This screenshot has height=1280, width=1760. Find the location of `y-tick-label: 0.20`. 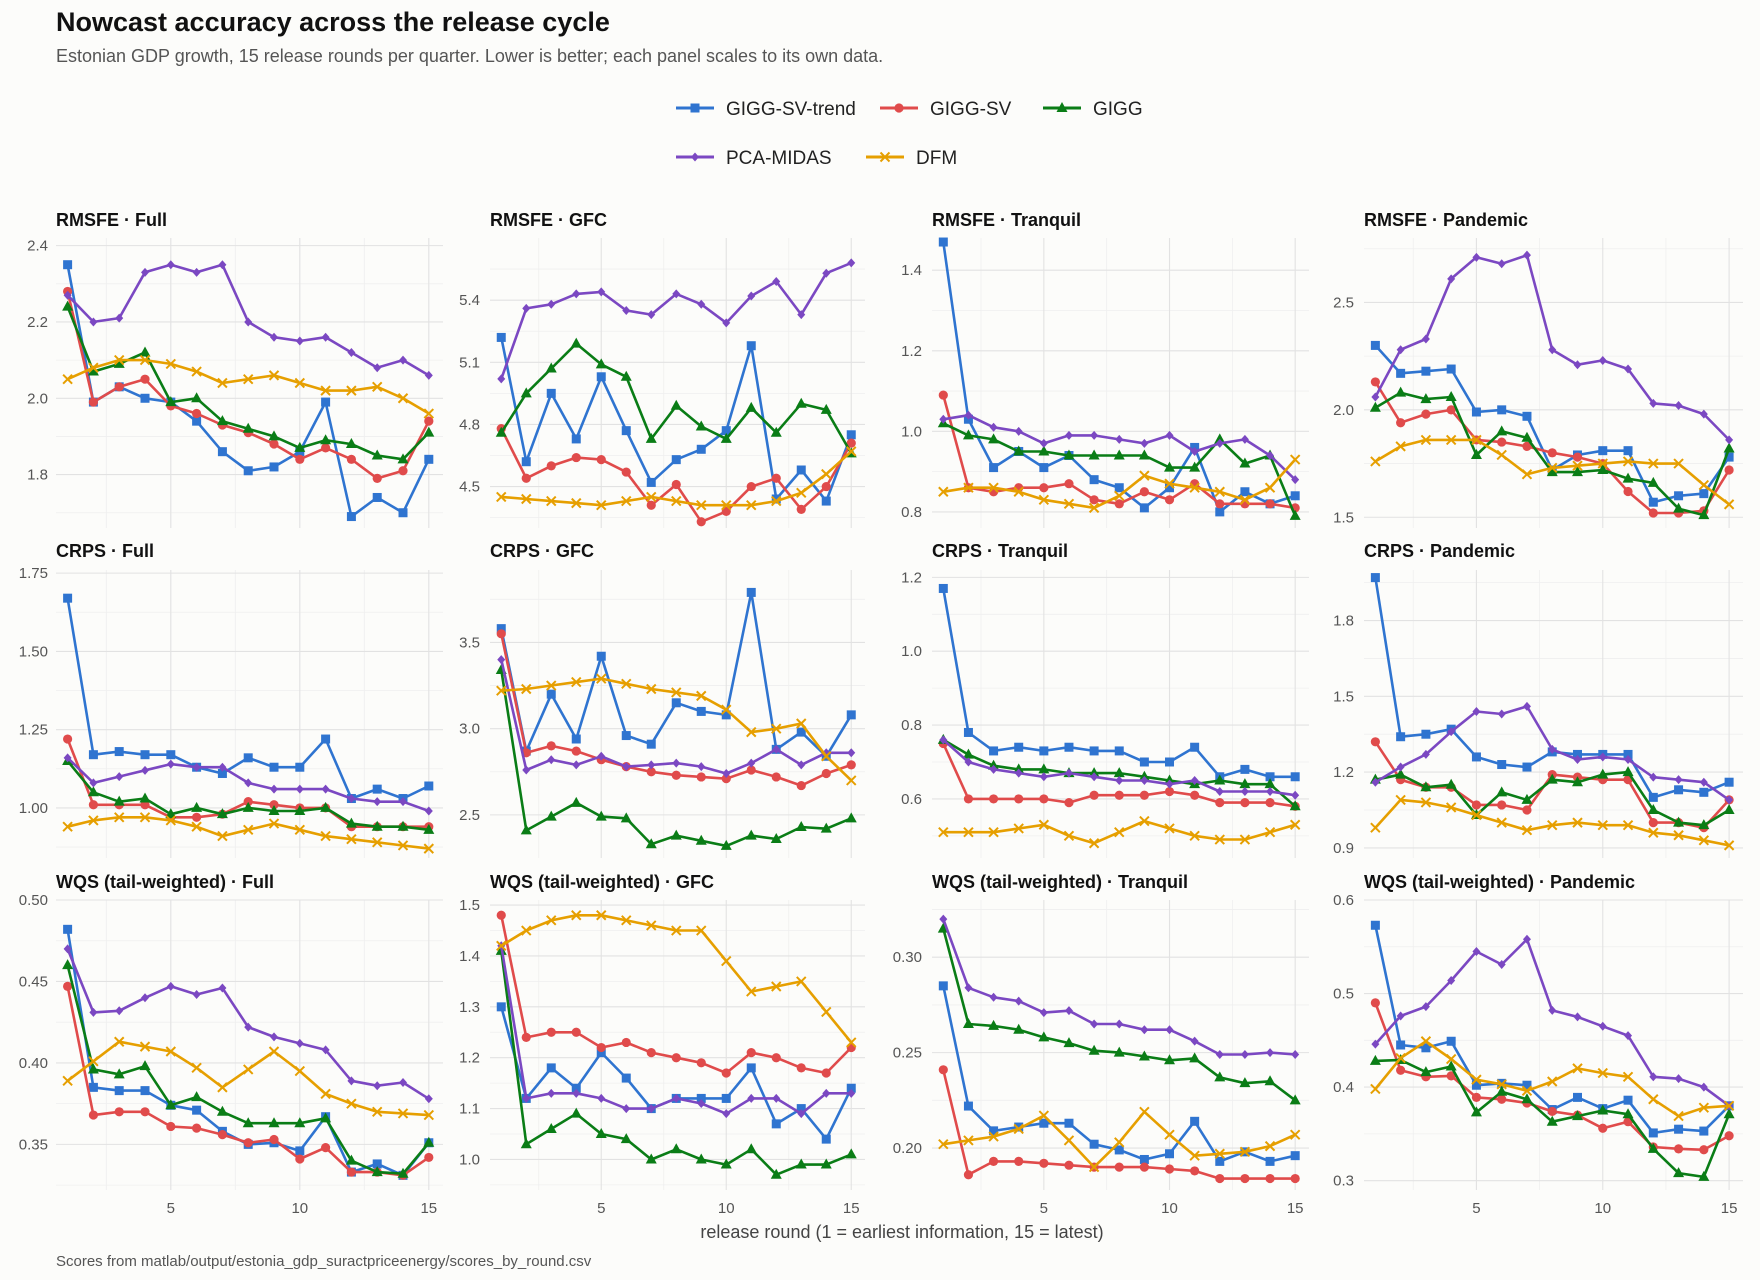

y-tick-label: 0.20 is located at coordinates (907, 1148).